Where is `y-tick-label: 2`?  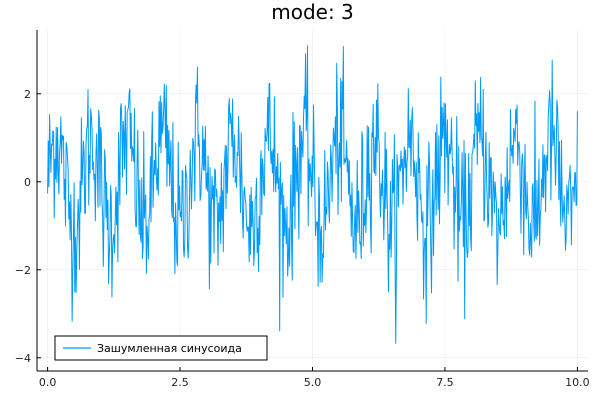 y-tick-label: 2 is located at coordinates (27, 94).